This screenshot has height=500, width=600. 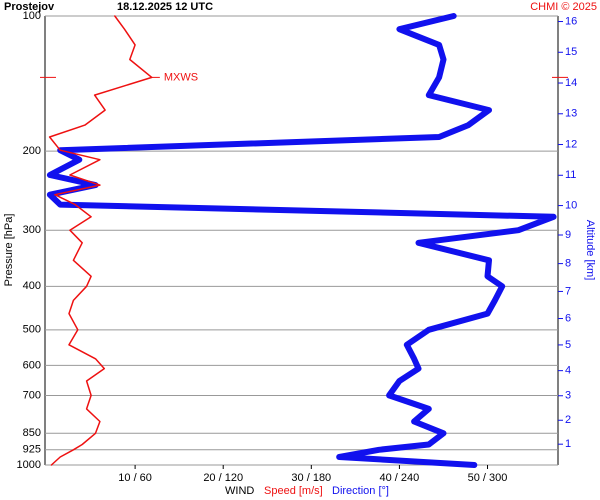 What do you see at coordinates (568, 420) in the screenshot?
I see `y2-tick-label: 2` at bounding box center [568, 420].